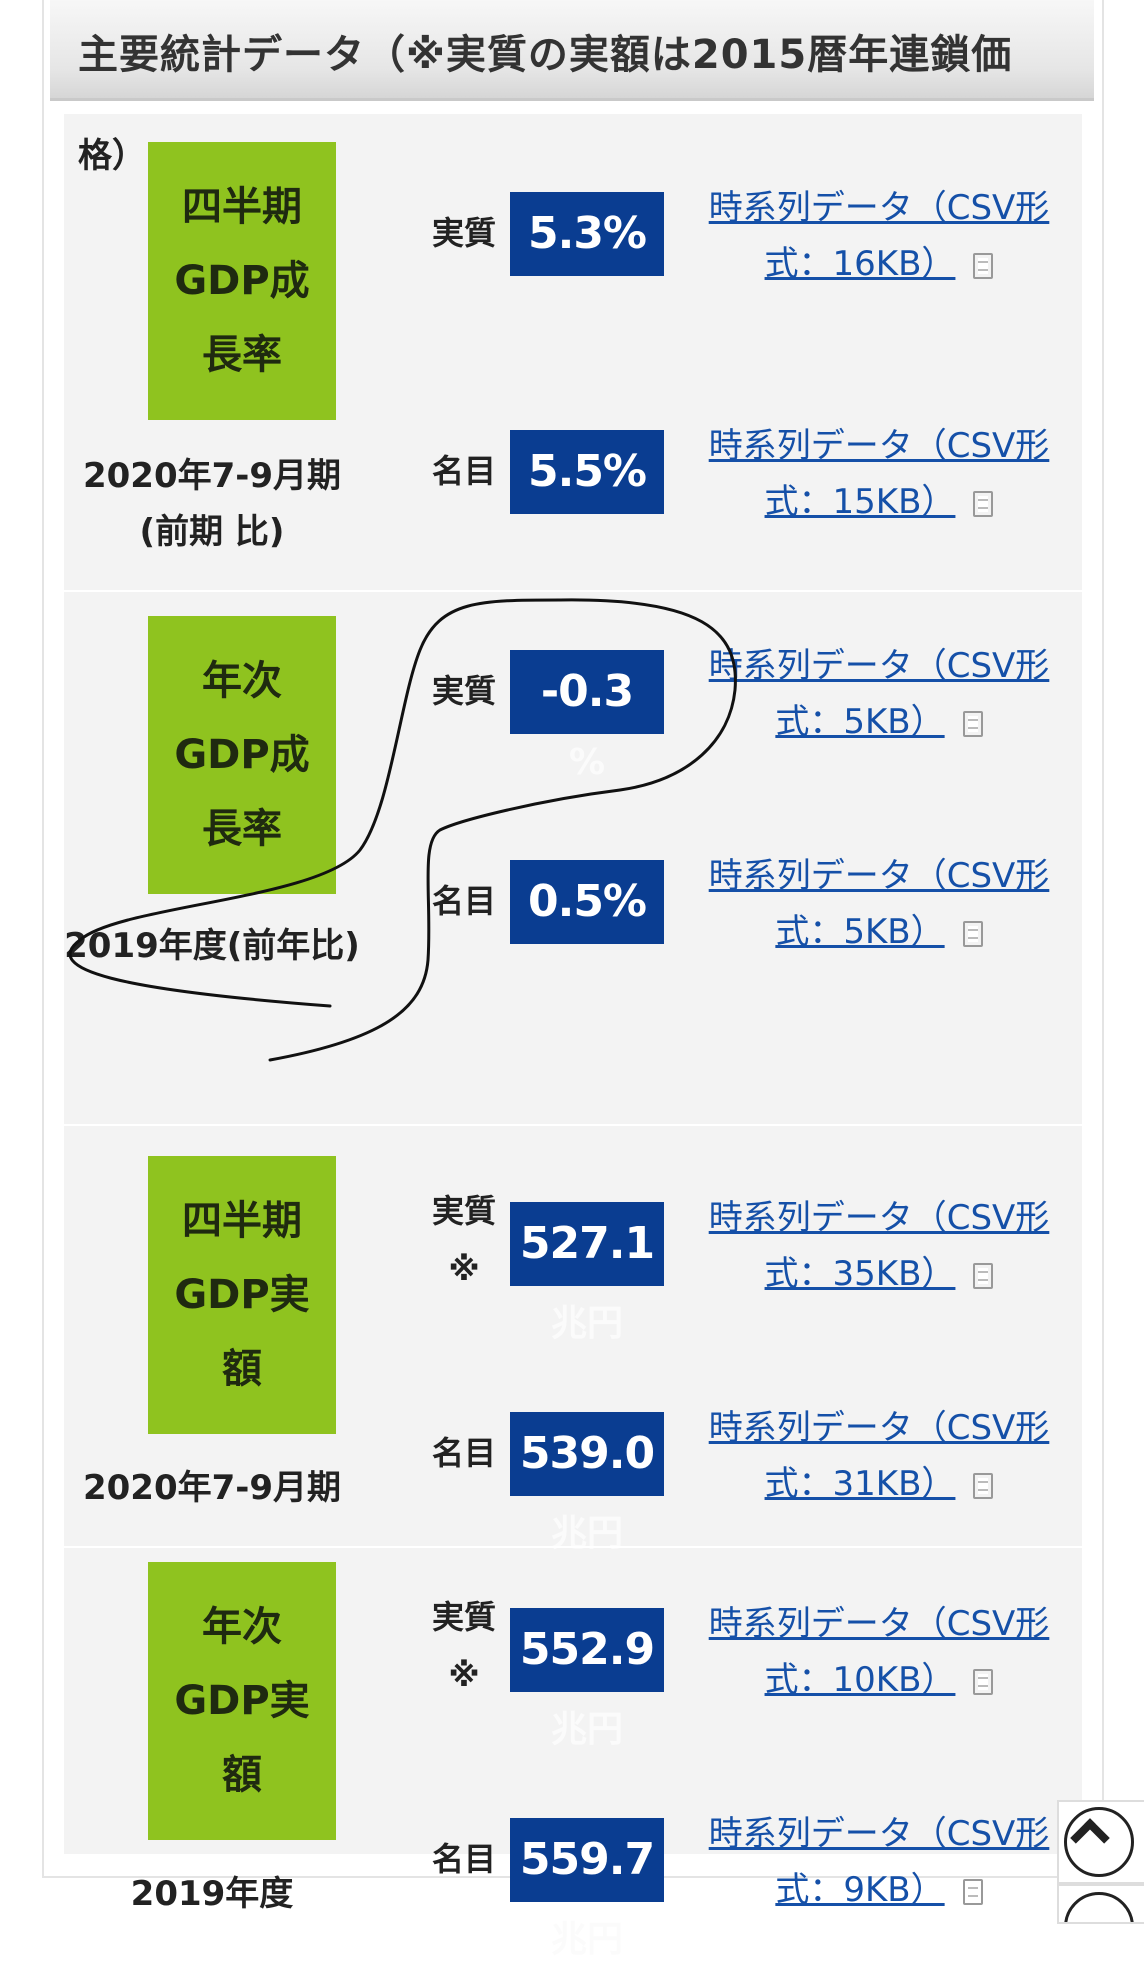  I want to click on stat-row-nominal: 名目 5.5% 時系列データ（CSV形式：15KB）, so click(753, 508).